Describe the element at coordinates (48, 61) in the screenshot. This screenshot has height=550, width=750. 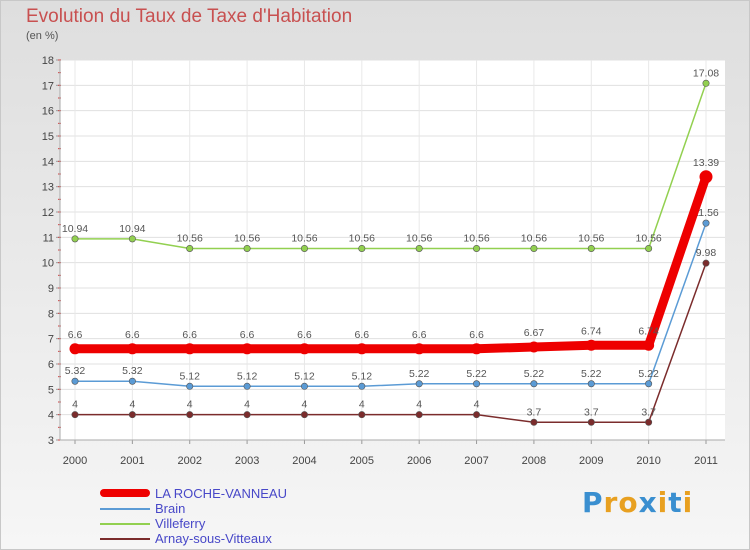
I see `y-tick-label: 18` at that location.